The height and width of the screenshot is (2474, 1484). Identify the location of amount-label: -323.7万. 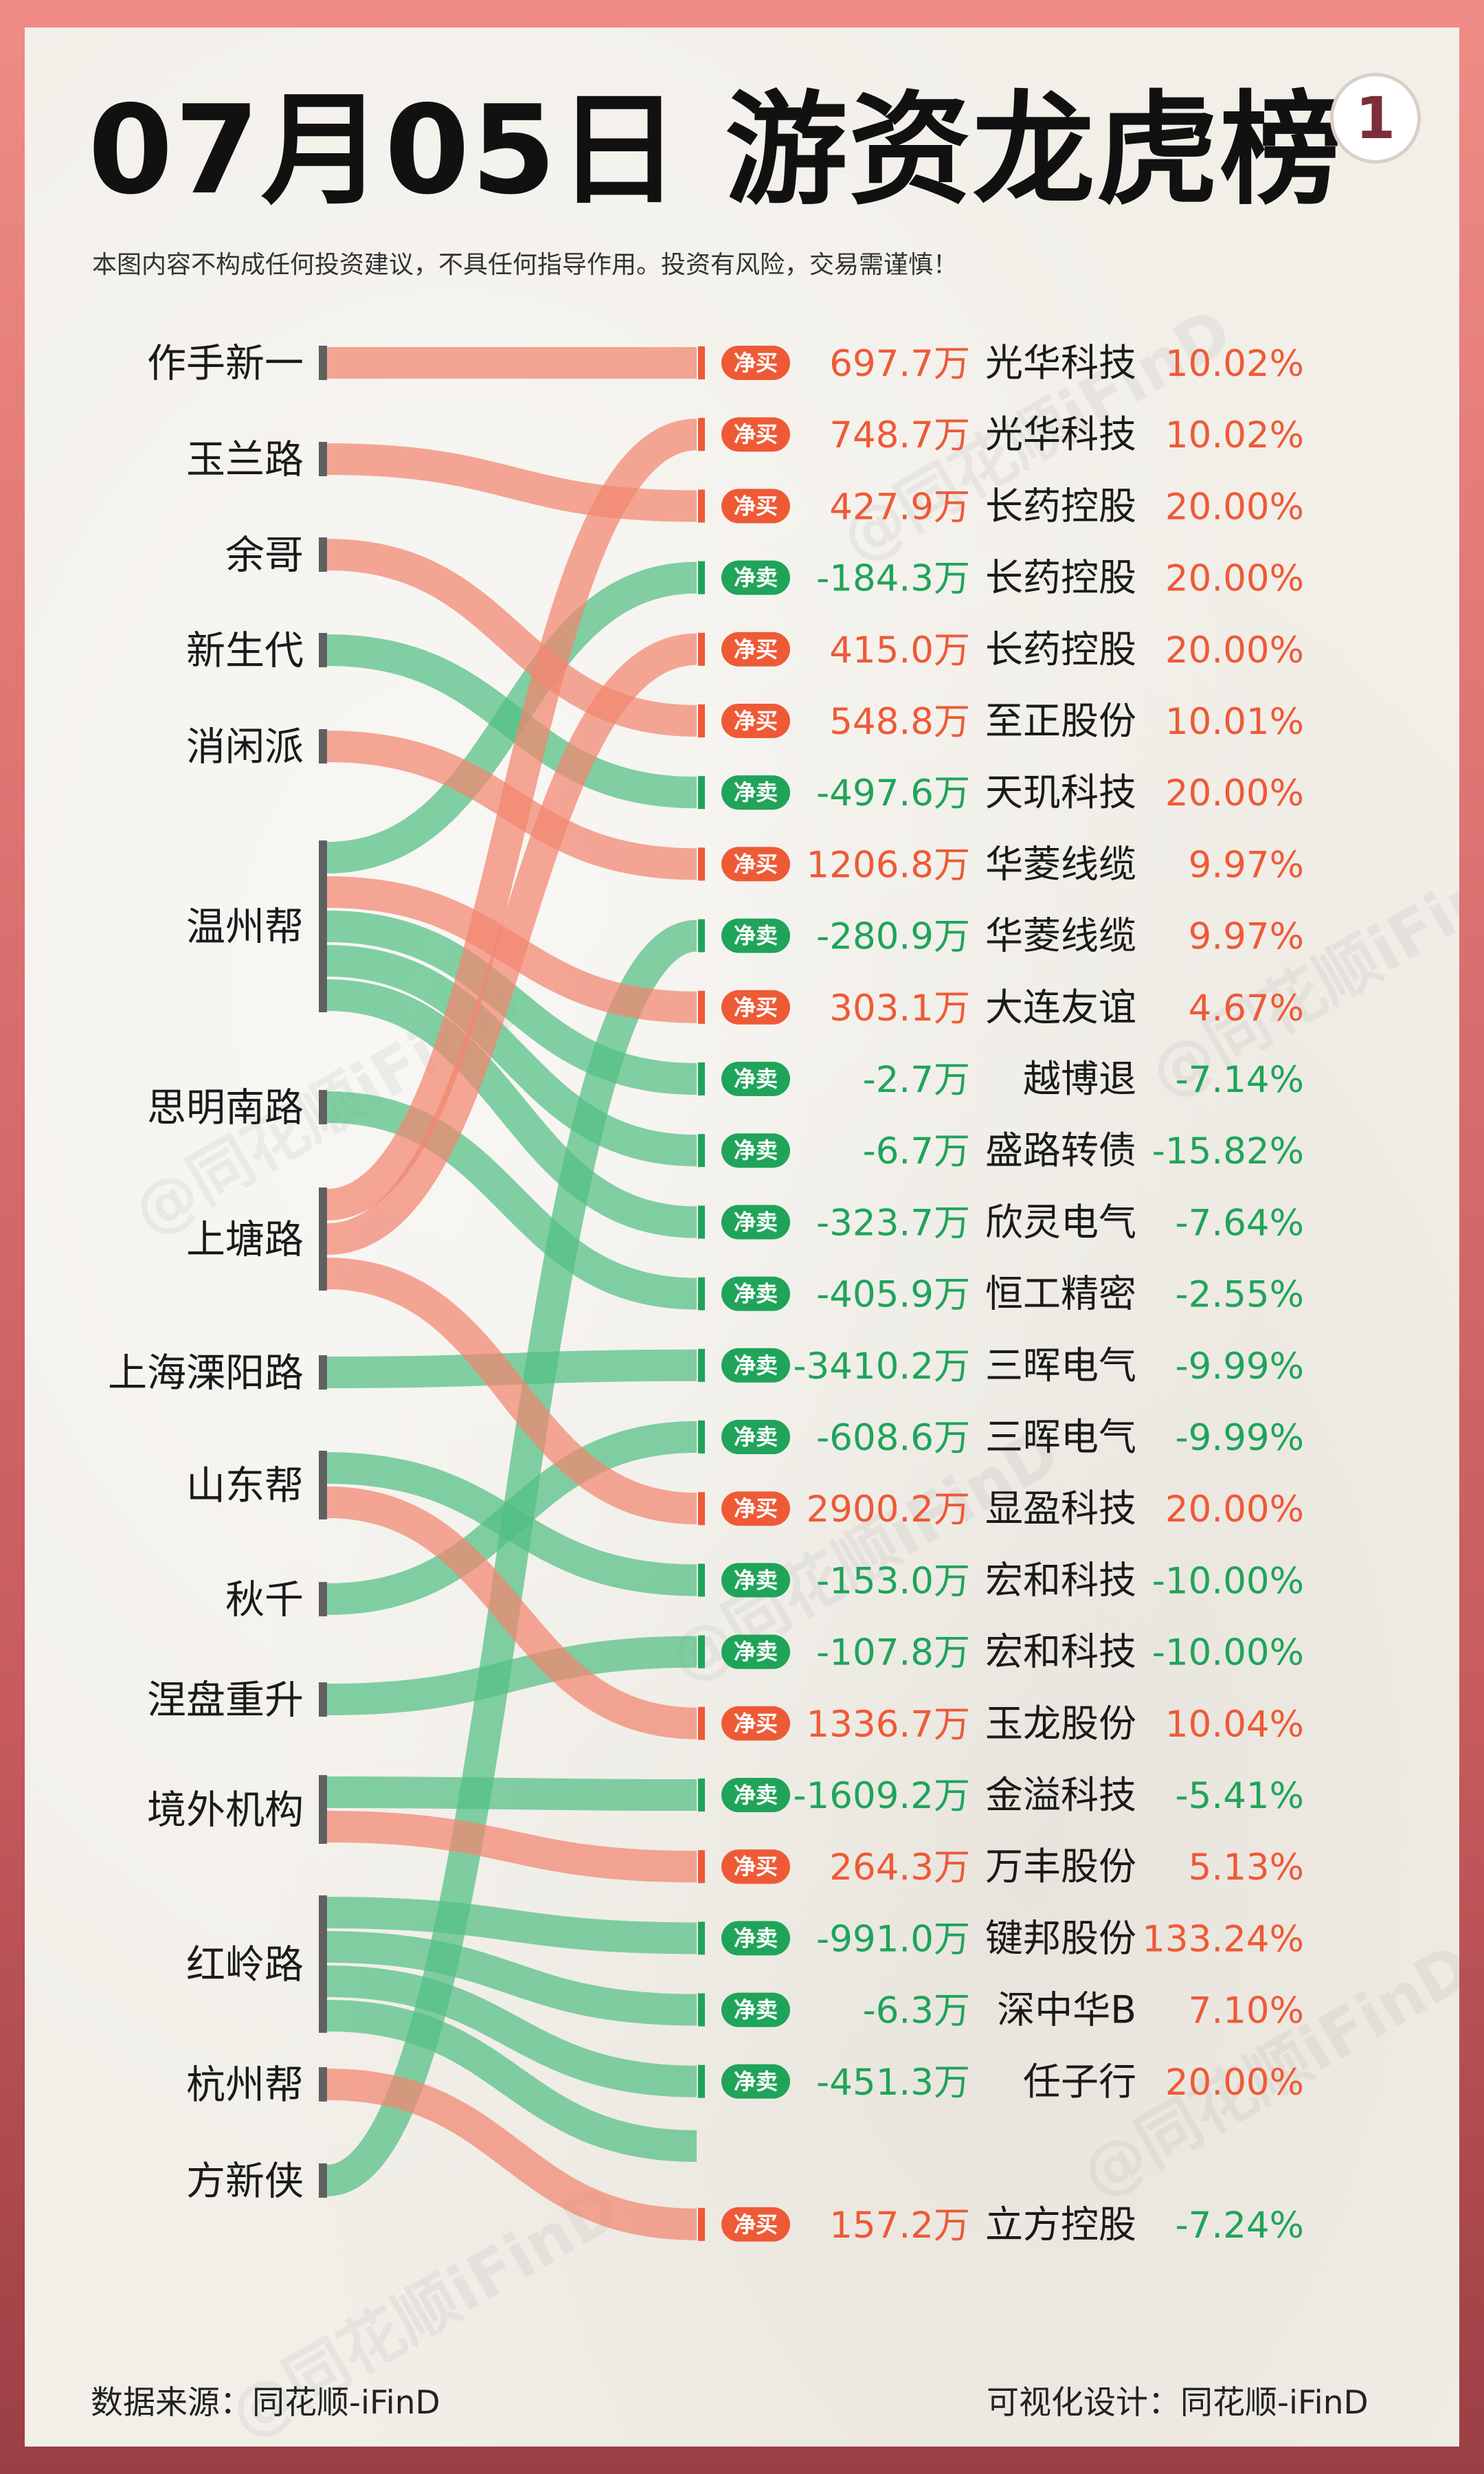
(893, 1223).